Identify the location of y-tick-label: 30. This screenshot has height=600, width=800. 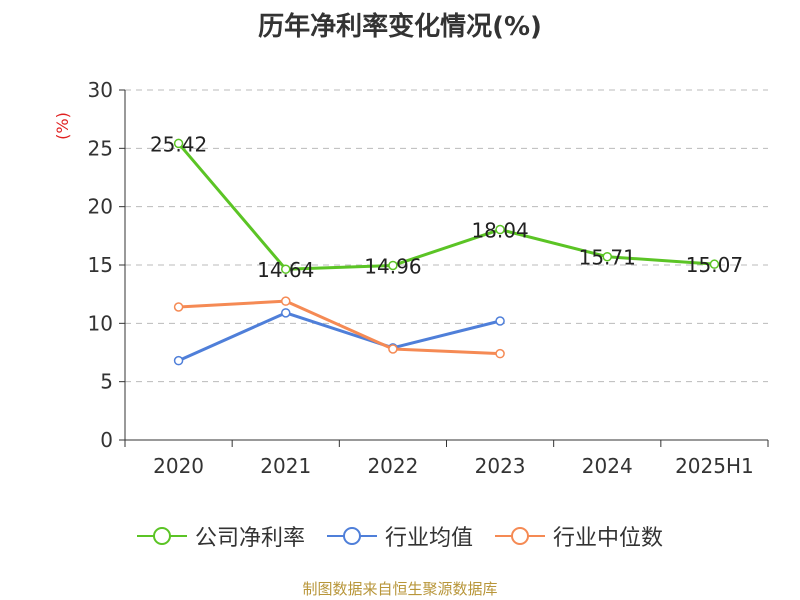
(100, 90).